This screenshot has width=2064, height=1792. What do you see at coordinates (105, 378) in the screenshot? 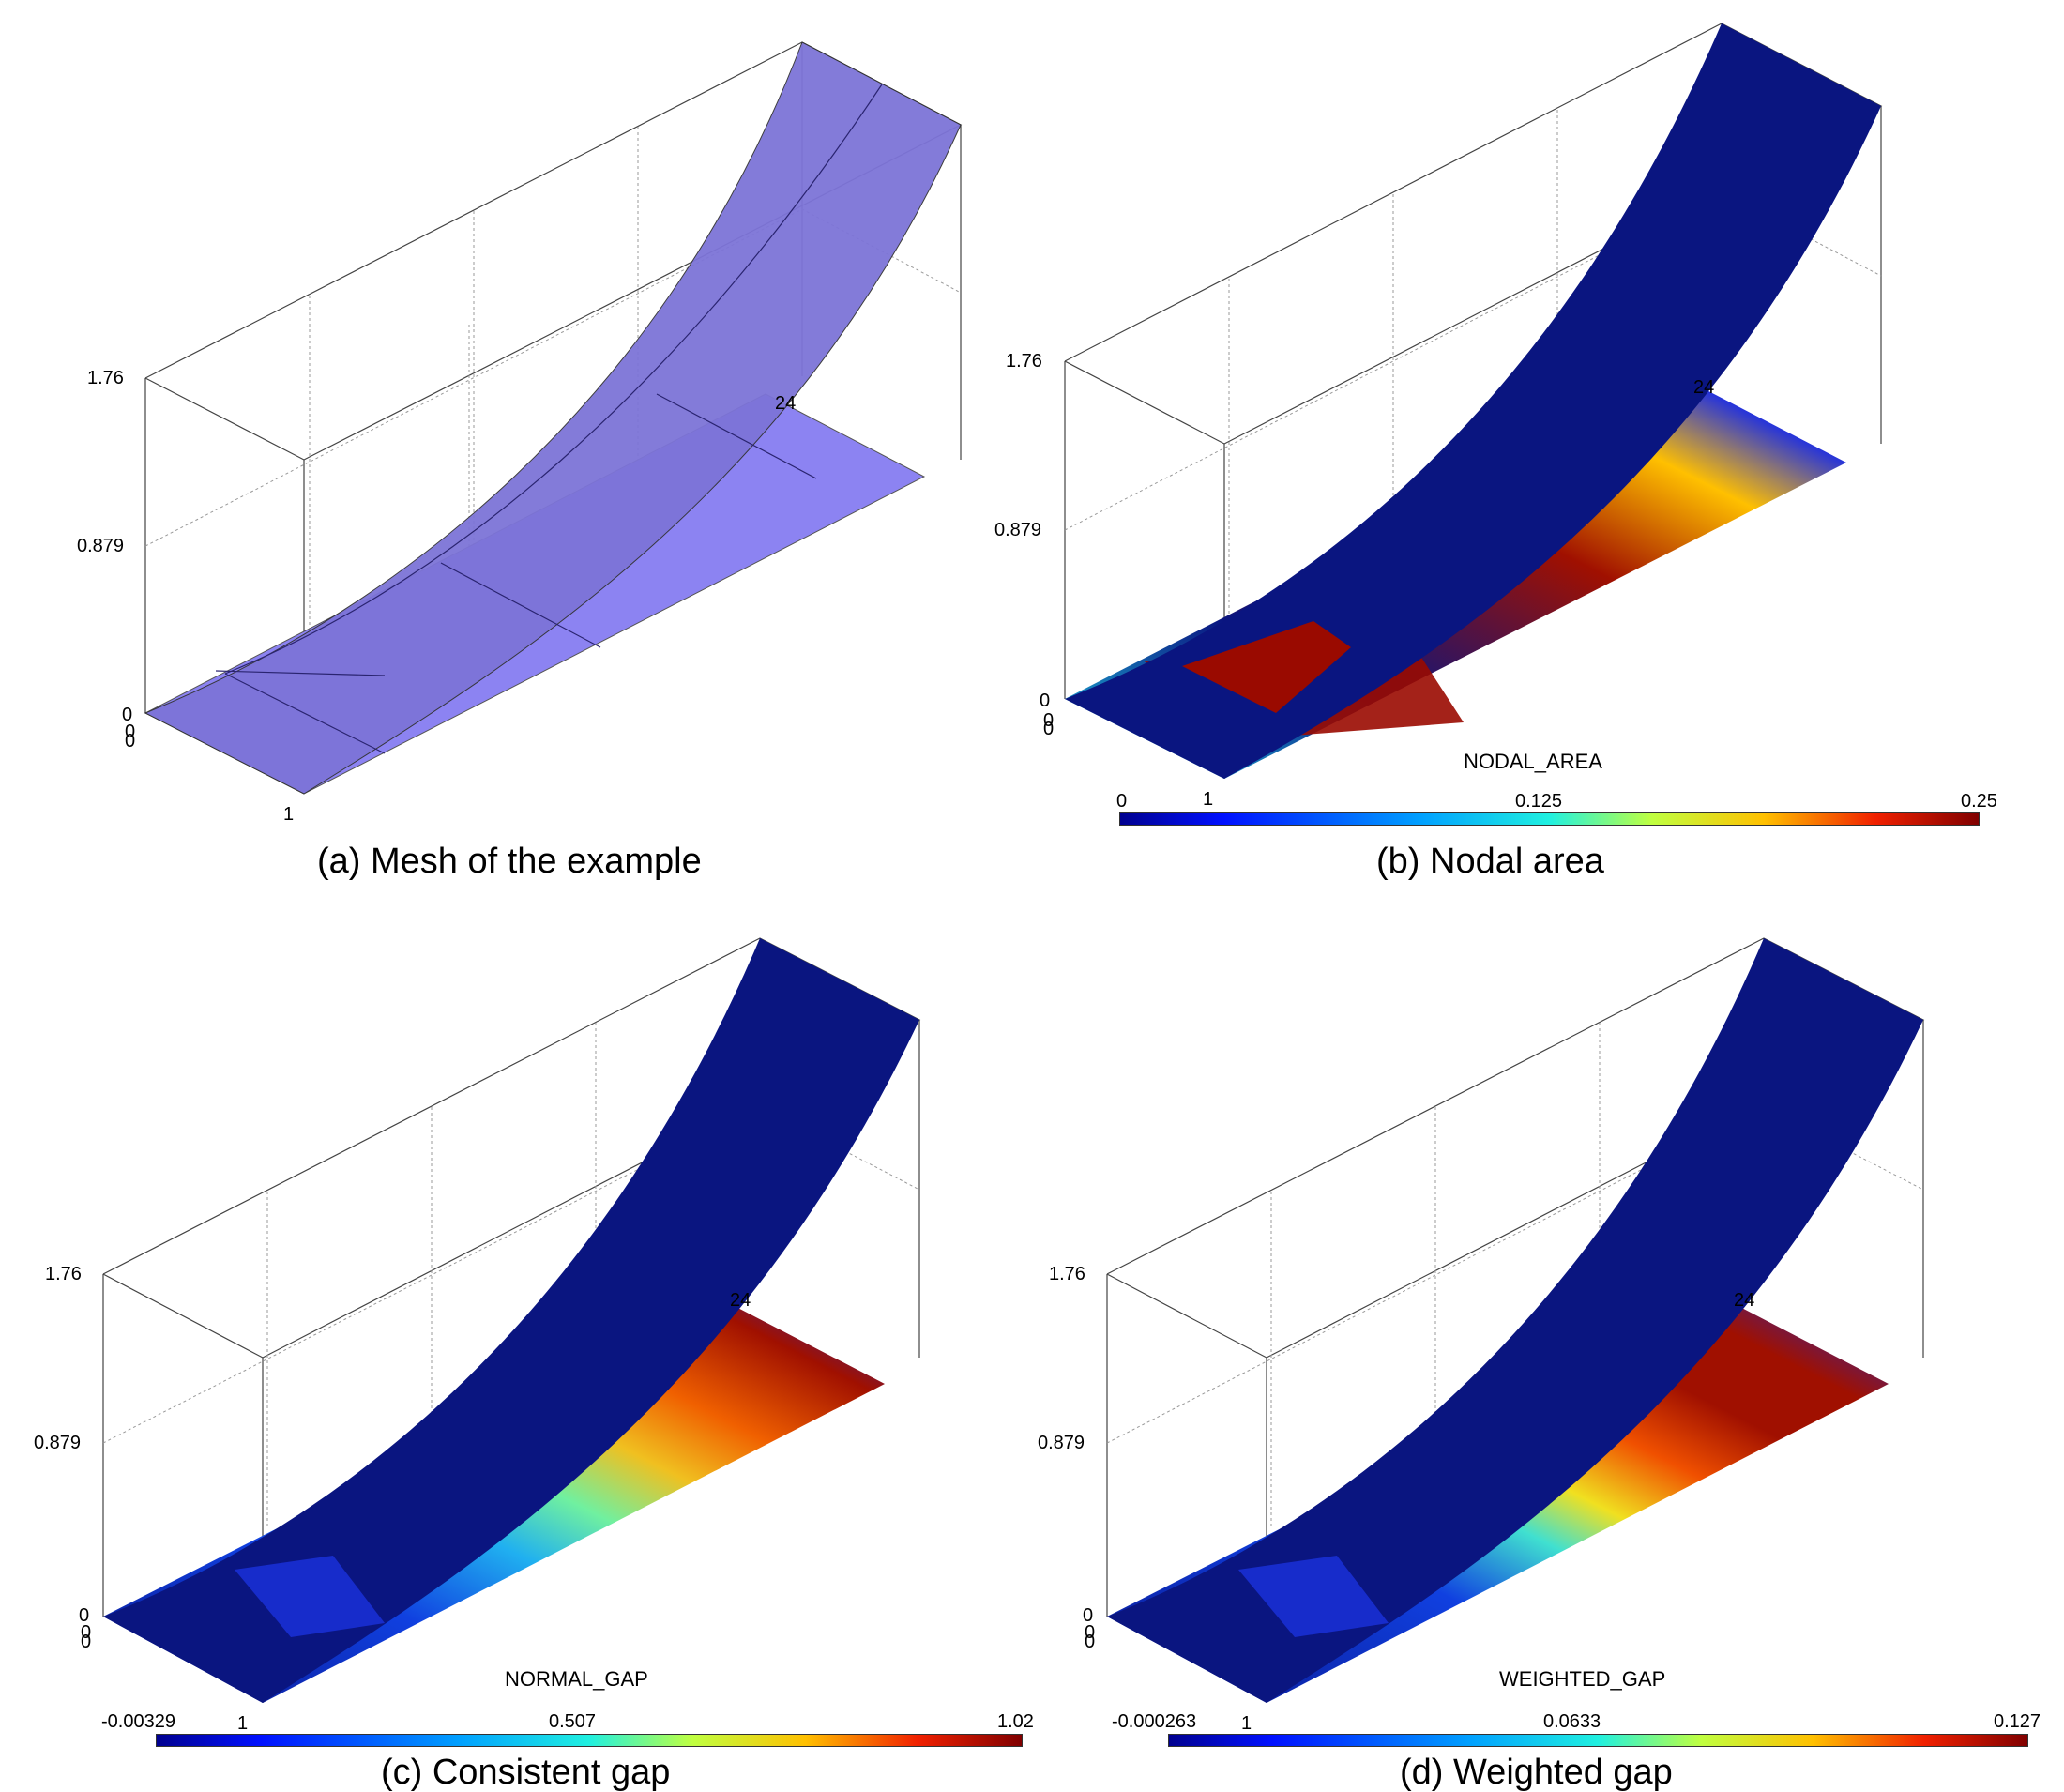
I see `z-tick-top-a: 1.76` at bounding box center [105, 378].